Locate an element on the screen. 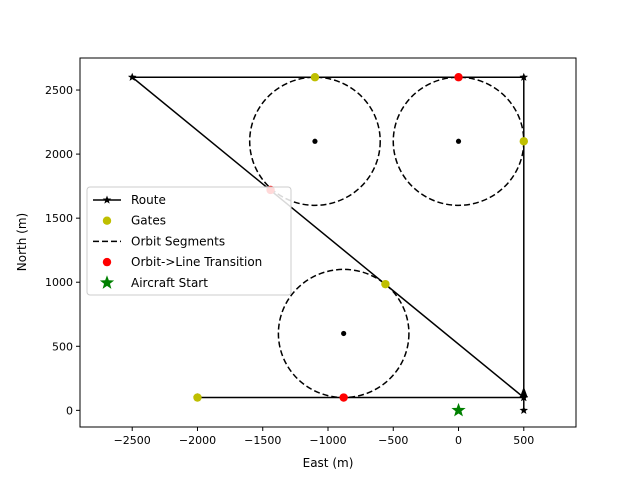  x-tick-label: −1500 is located at coordinates (262, 440).